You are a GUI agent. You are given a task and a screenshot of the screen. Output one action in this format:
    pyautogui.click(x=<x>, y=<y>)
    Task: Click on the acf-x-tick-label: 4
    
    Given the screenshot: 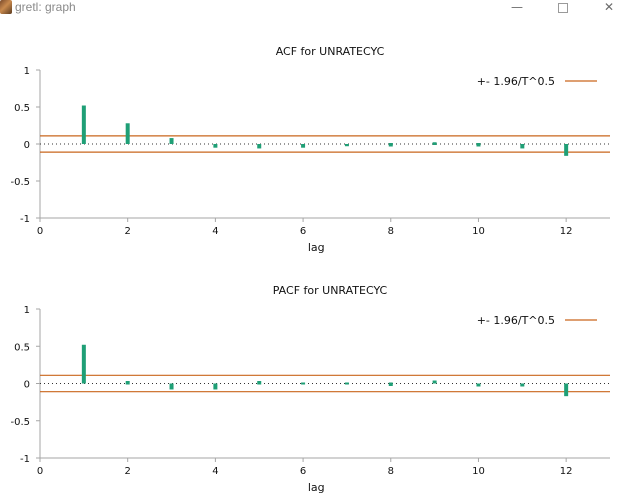 What is the action you would take?
    pyautogui.click(x=215, y=231)
    